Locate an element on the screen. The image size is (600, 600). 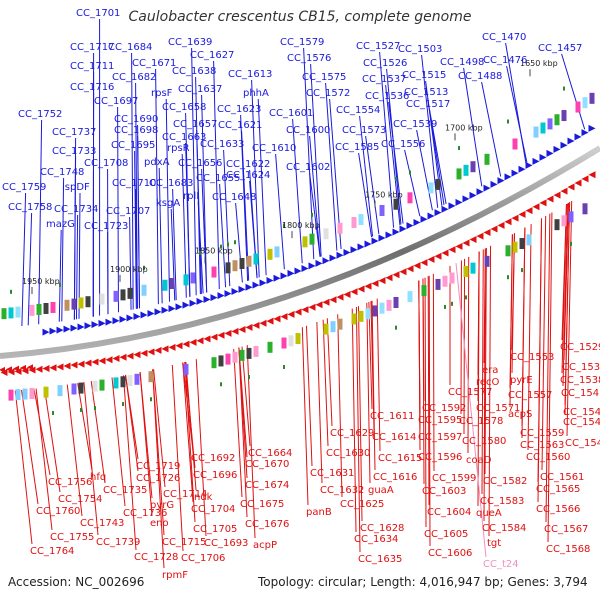
reverse-gene-label: ndk is located at coordinates (203, 497).